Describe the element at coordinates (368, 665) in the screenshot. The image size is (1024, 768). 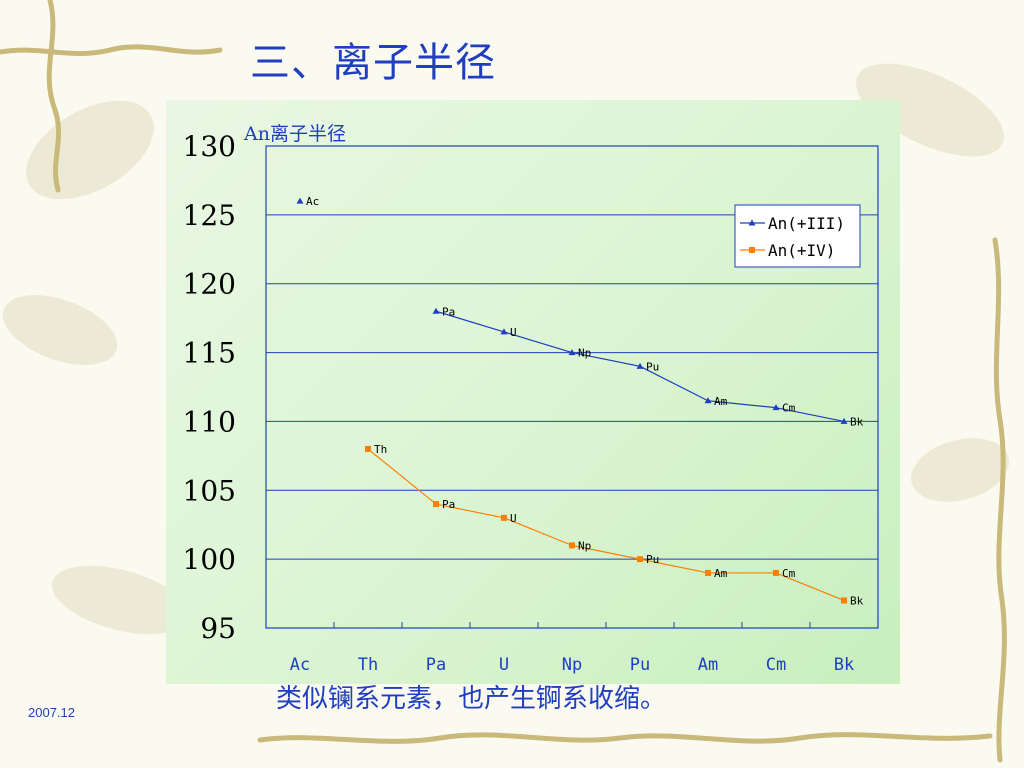
I see `x-tick-label: Th` at that location.